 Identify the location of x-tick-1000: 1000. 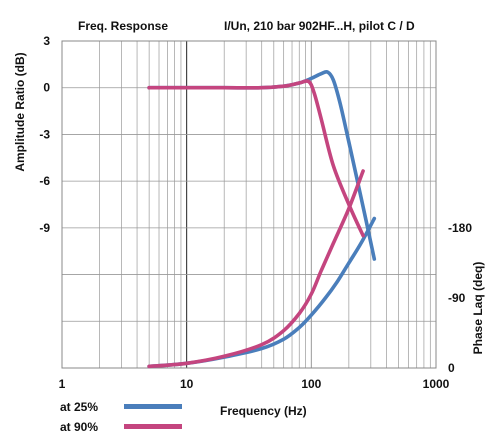
(436, 384).